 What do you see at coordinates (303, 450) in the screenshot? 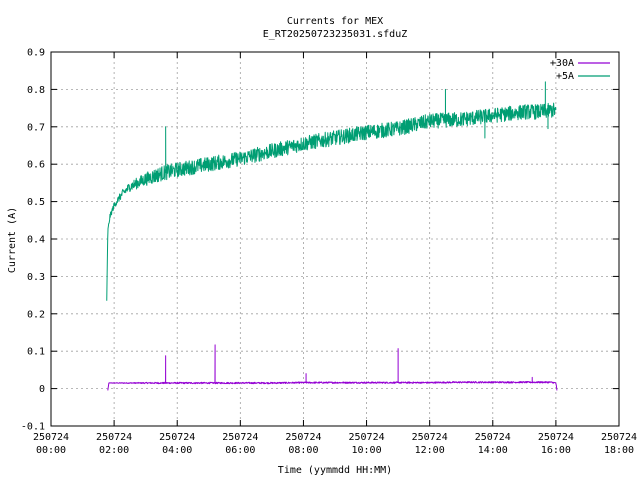
I see `x-tick-time: 08:00` at bounding box center [303, 450].